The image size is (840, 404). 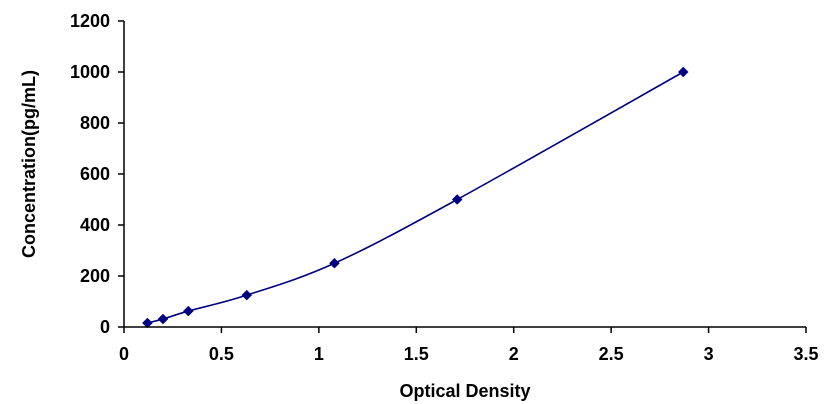 What do you see at coordinates (416, 354) in the screenshot?
I see `x-tick-label: 1.5` at bounding box center [416, 354].